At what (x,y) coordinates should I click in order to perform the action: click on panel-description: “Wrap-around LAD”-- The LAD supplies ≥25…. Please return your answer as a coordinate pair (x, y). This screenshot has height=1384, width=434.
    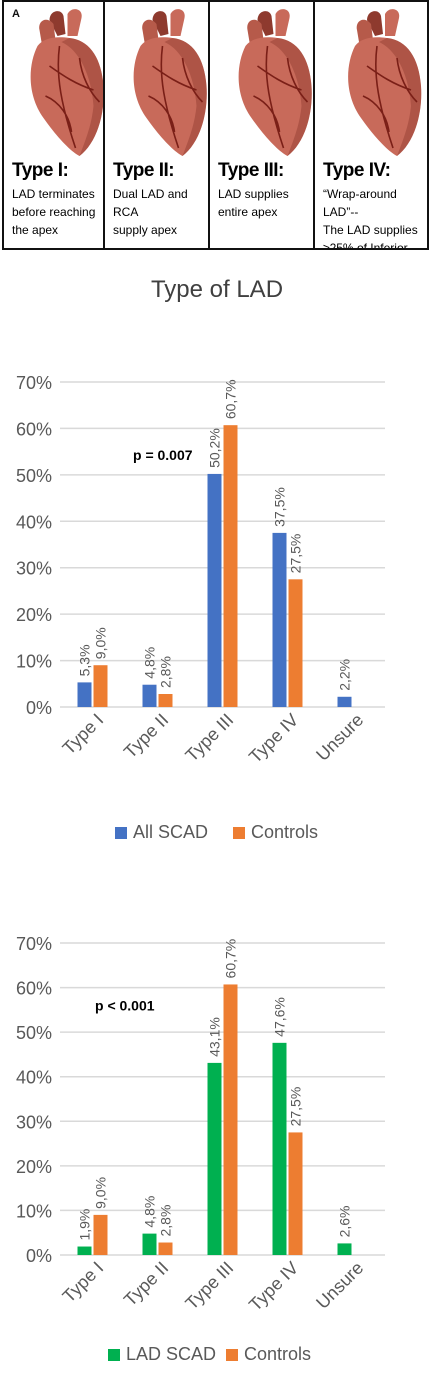
    Looking at the image, I should click on (370, 218).